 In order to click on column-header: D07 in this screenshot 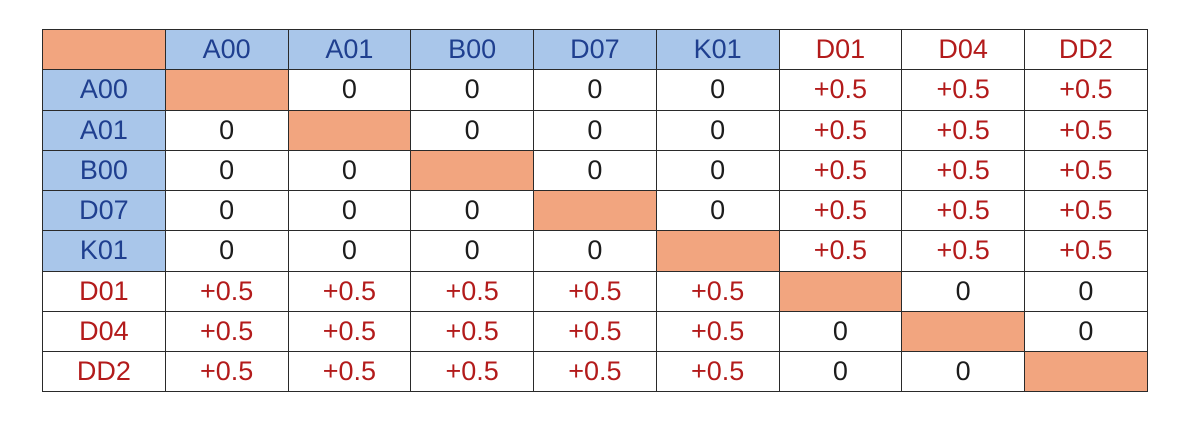, I will do `click(595, 49)`.